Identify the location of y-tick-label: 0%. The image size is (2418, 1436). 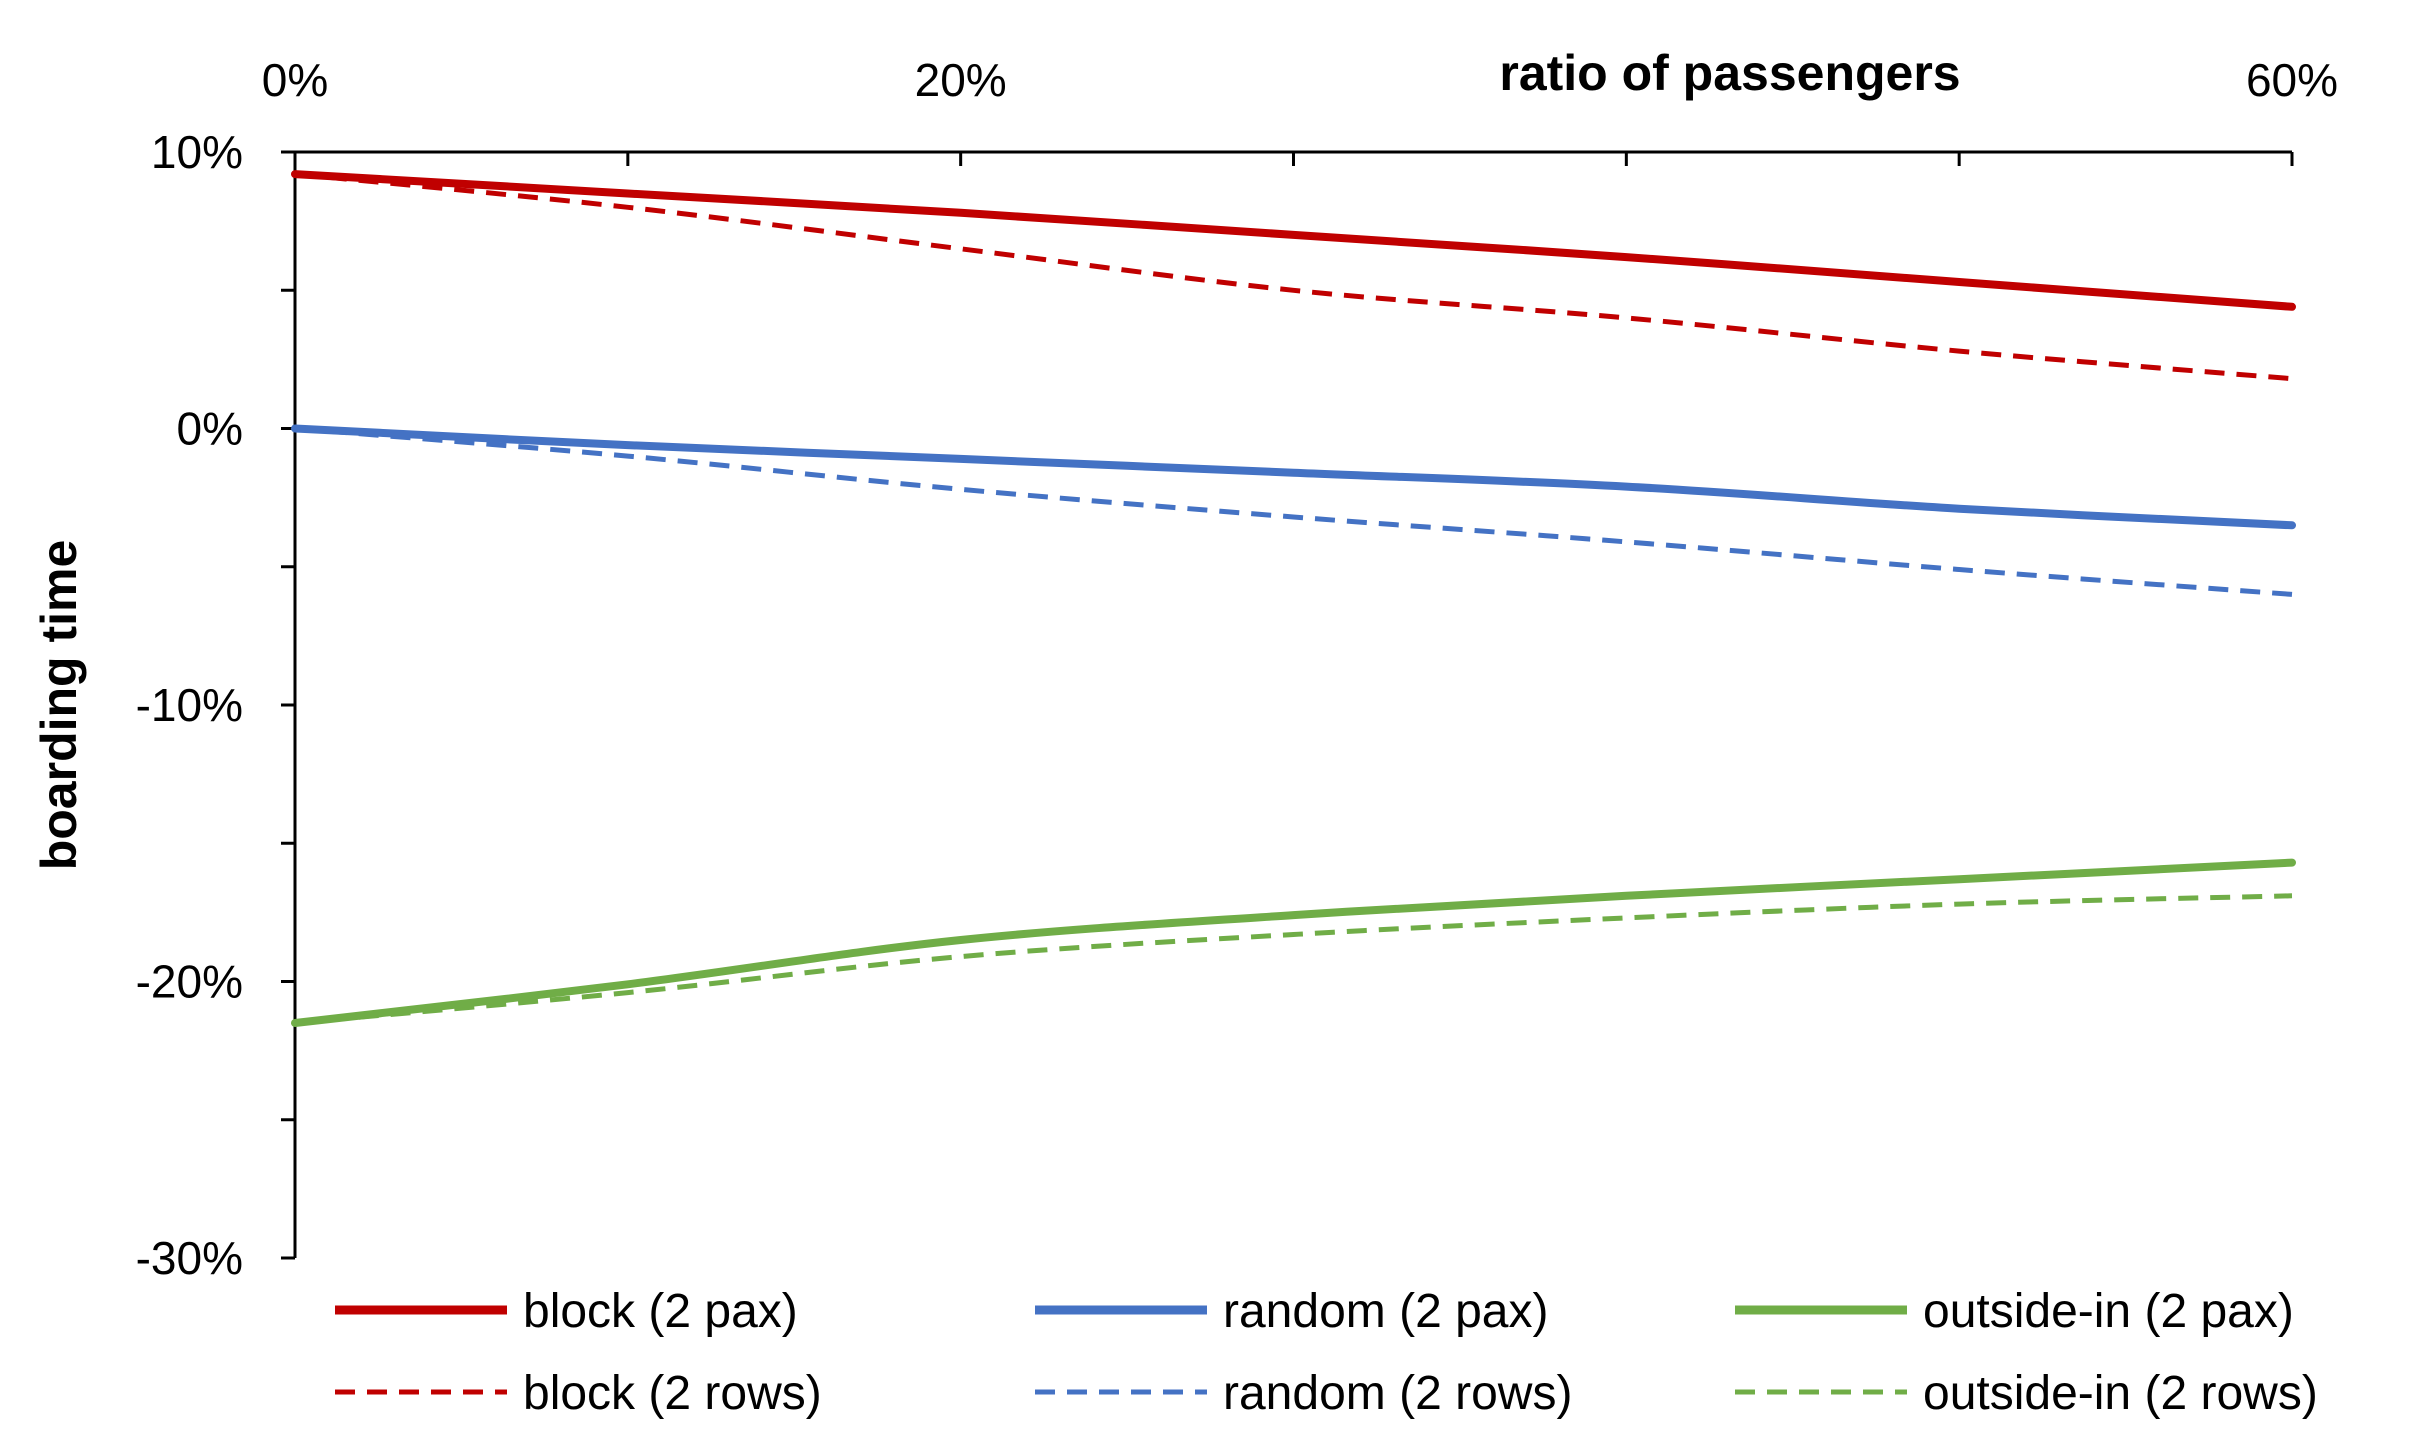
(210, 429).